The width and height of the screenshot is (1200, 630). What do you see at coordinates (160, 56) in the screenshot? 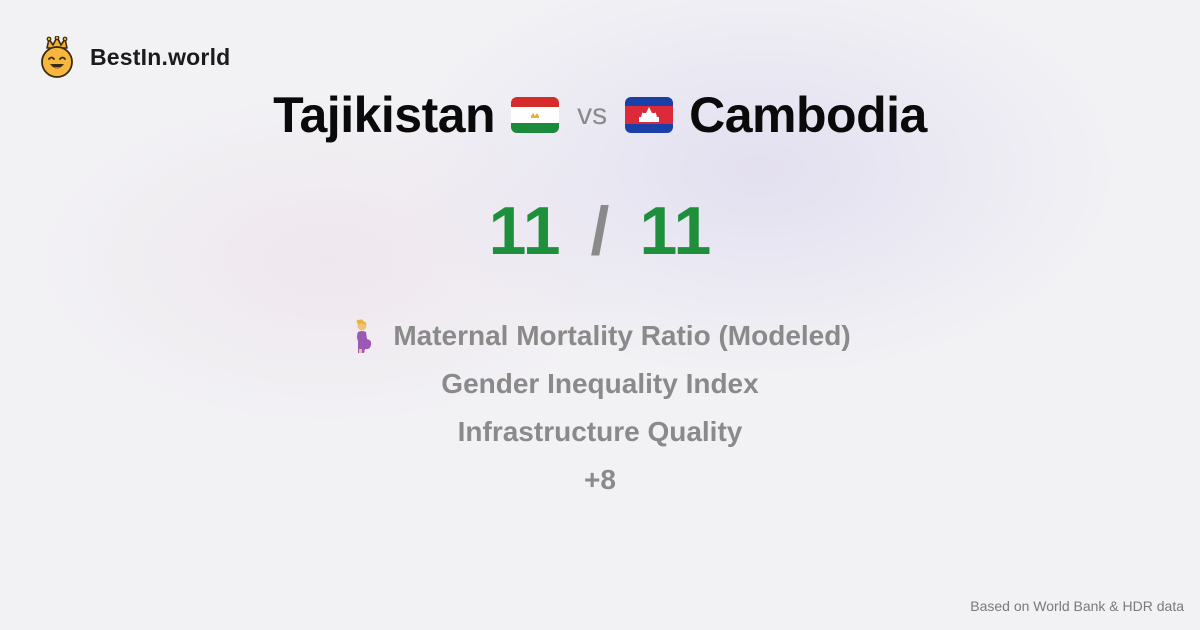
I see `brand-name: BestIn.world` at bounding box center [160, 56].